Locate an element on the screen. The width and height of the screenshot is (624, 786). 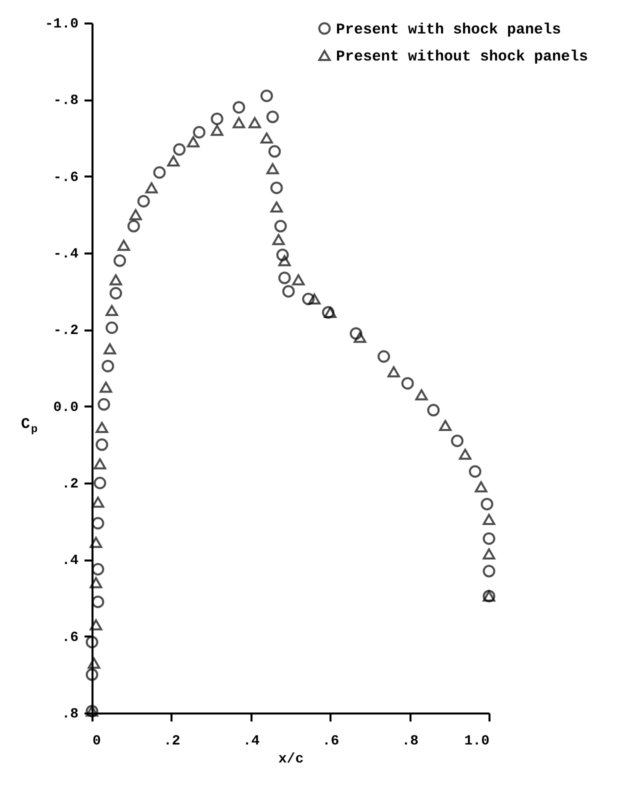
y-tick-label: .4 is located at coordinates (70, 561).